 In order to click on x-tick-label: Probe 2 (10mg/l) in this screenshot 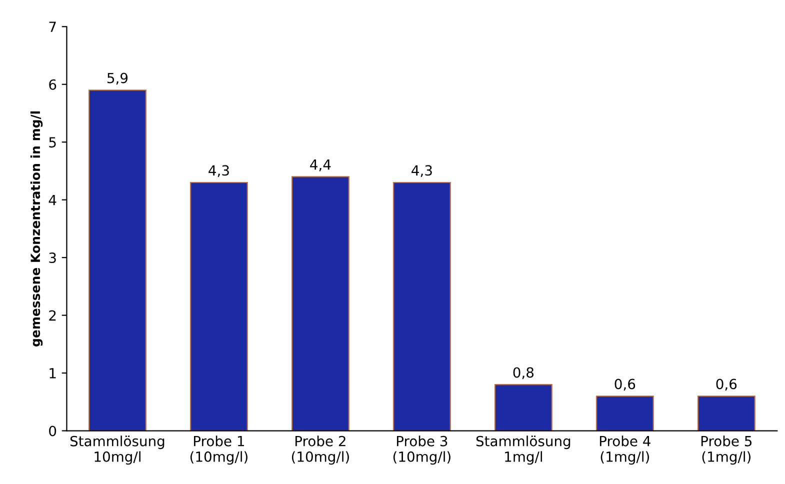, I will do `click(320, 450)`.